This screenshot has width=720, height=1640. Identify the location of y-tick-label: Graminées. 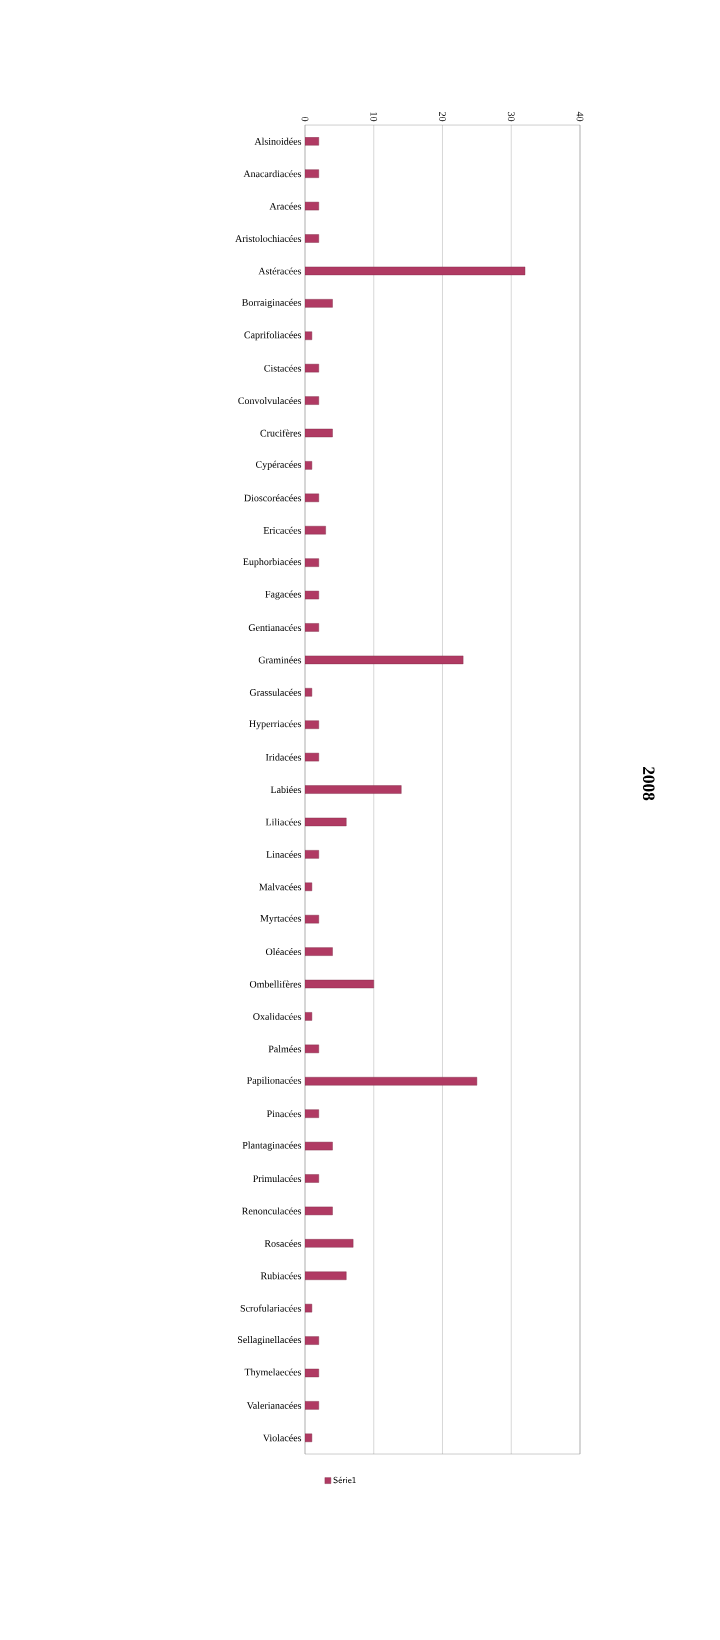
(280, 660).